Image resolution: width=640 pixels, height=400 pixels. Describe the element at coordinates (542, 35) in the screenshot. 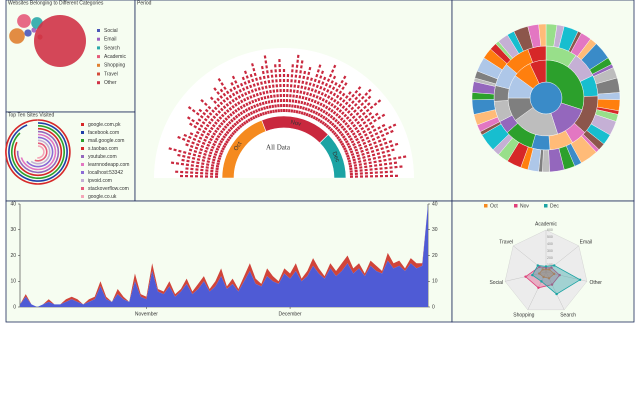

I see `sunburst-segment` at that location.